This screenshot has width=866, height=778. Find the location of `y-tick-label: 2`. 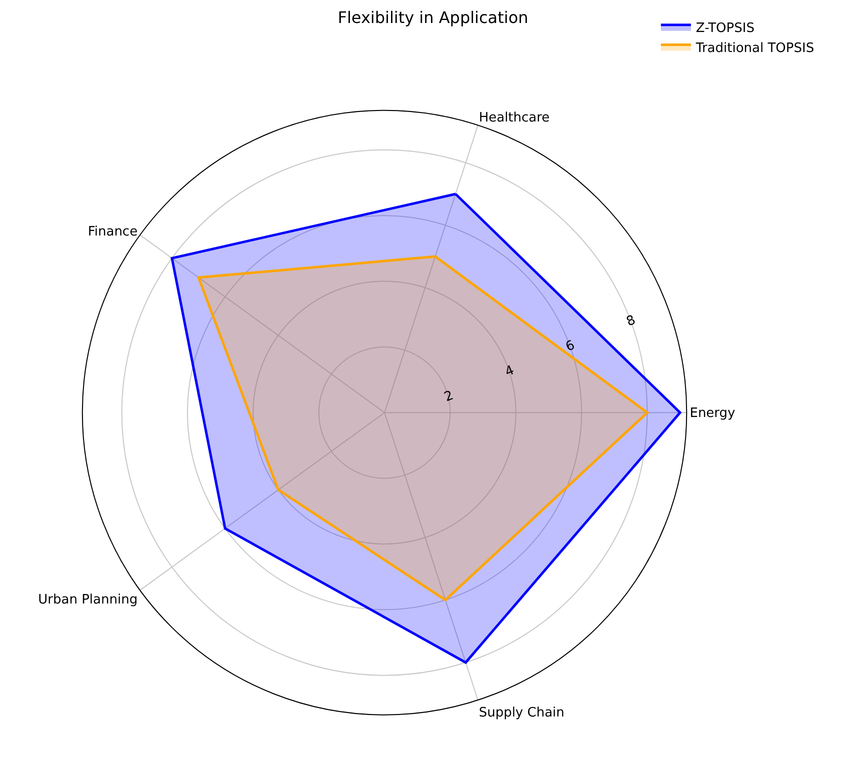

y-tick-label: 2 is located at coordinates (449, 397).